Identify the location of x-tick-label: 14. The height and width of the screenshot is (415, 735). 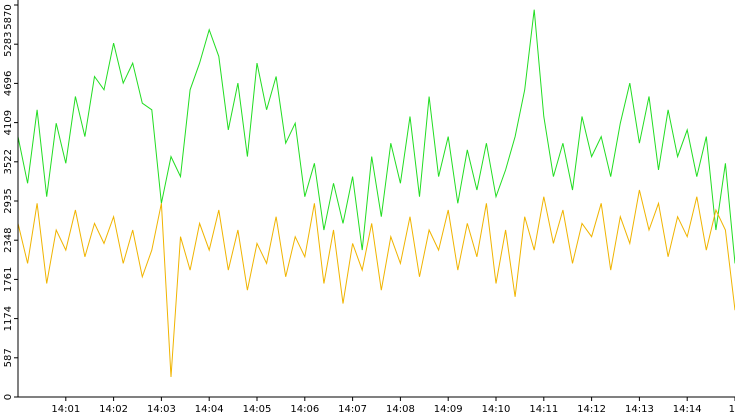
(732, 409).